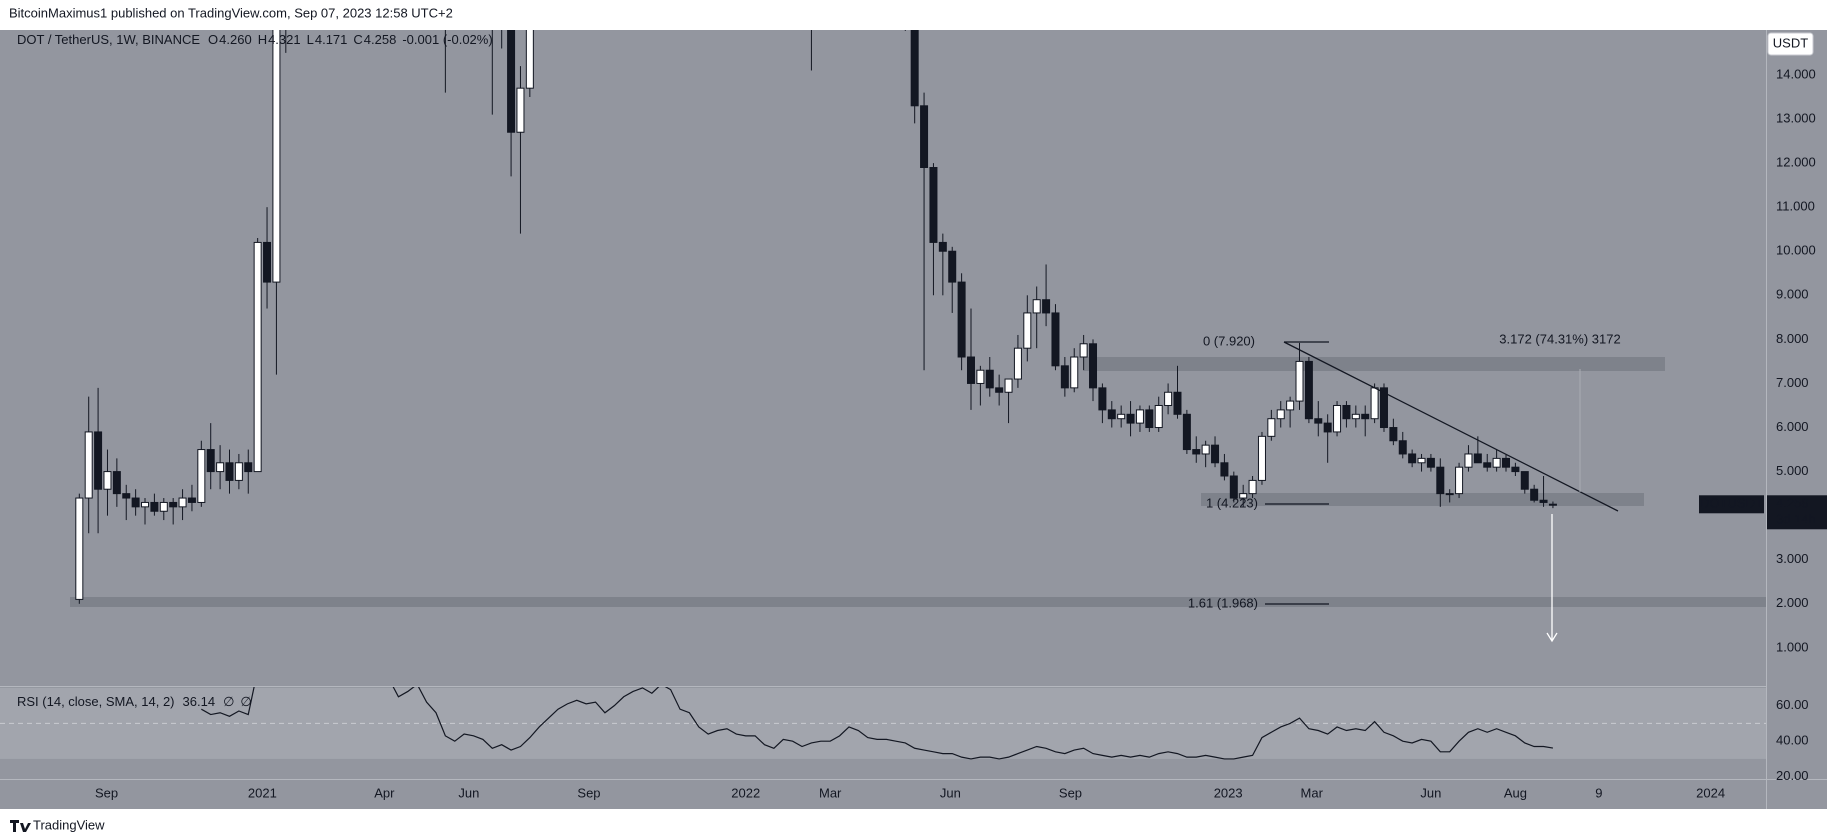 Image resolution: width=1827 pixels, height=840 pixels. Describe the element at coordinates (1796, 519) in the screenshot. I see `countdown-label: 3d 14h` at that location.